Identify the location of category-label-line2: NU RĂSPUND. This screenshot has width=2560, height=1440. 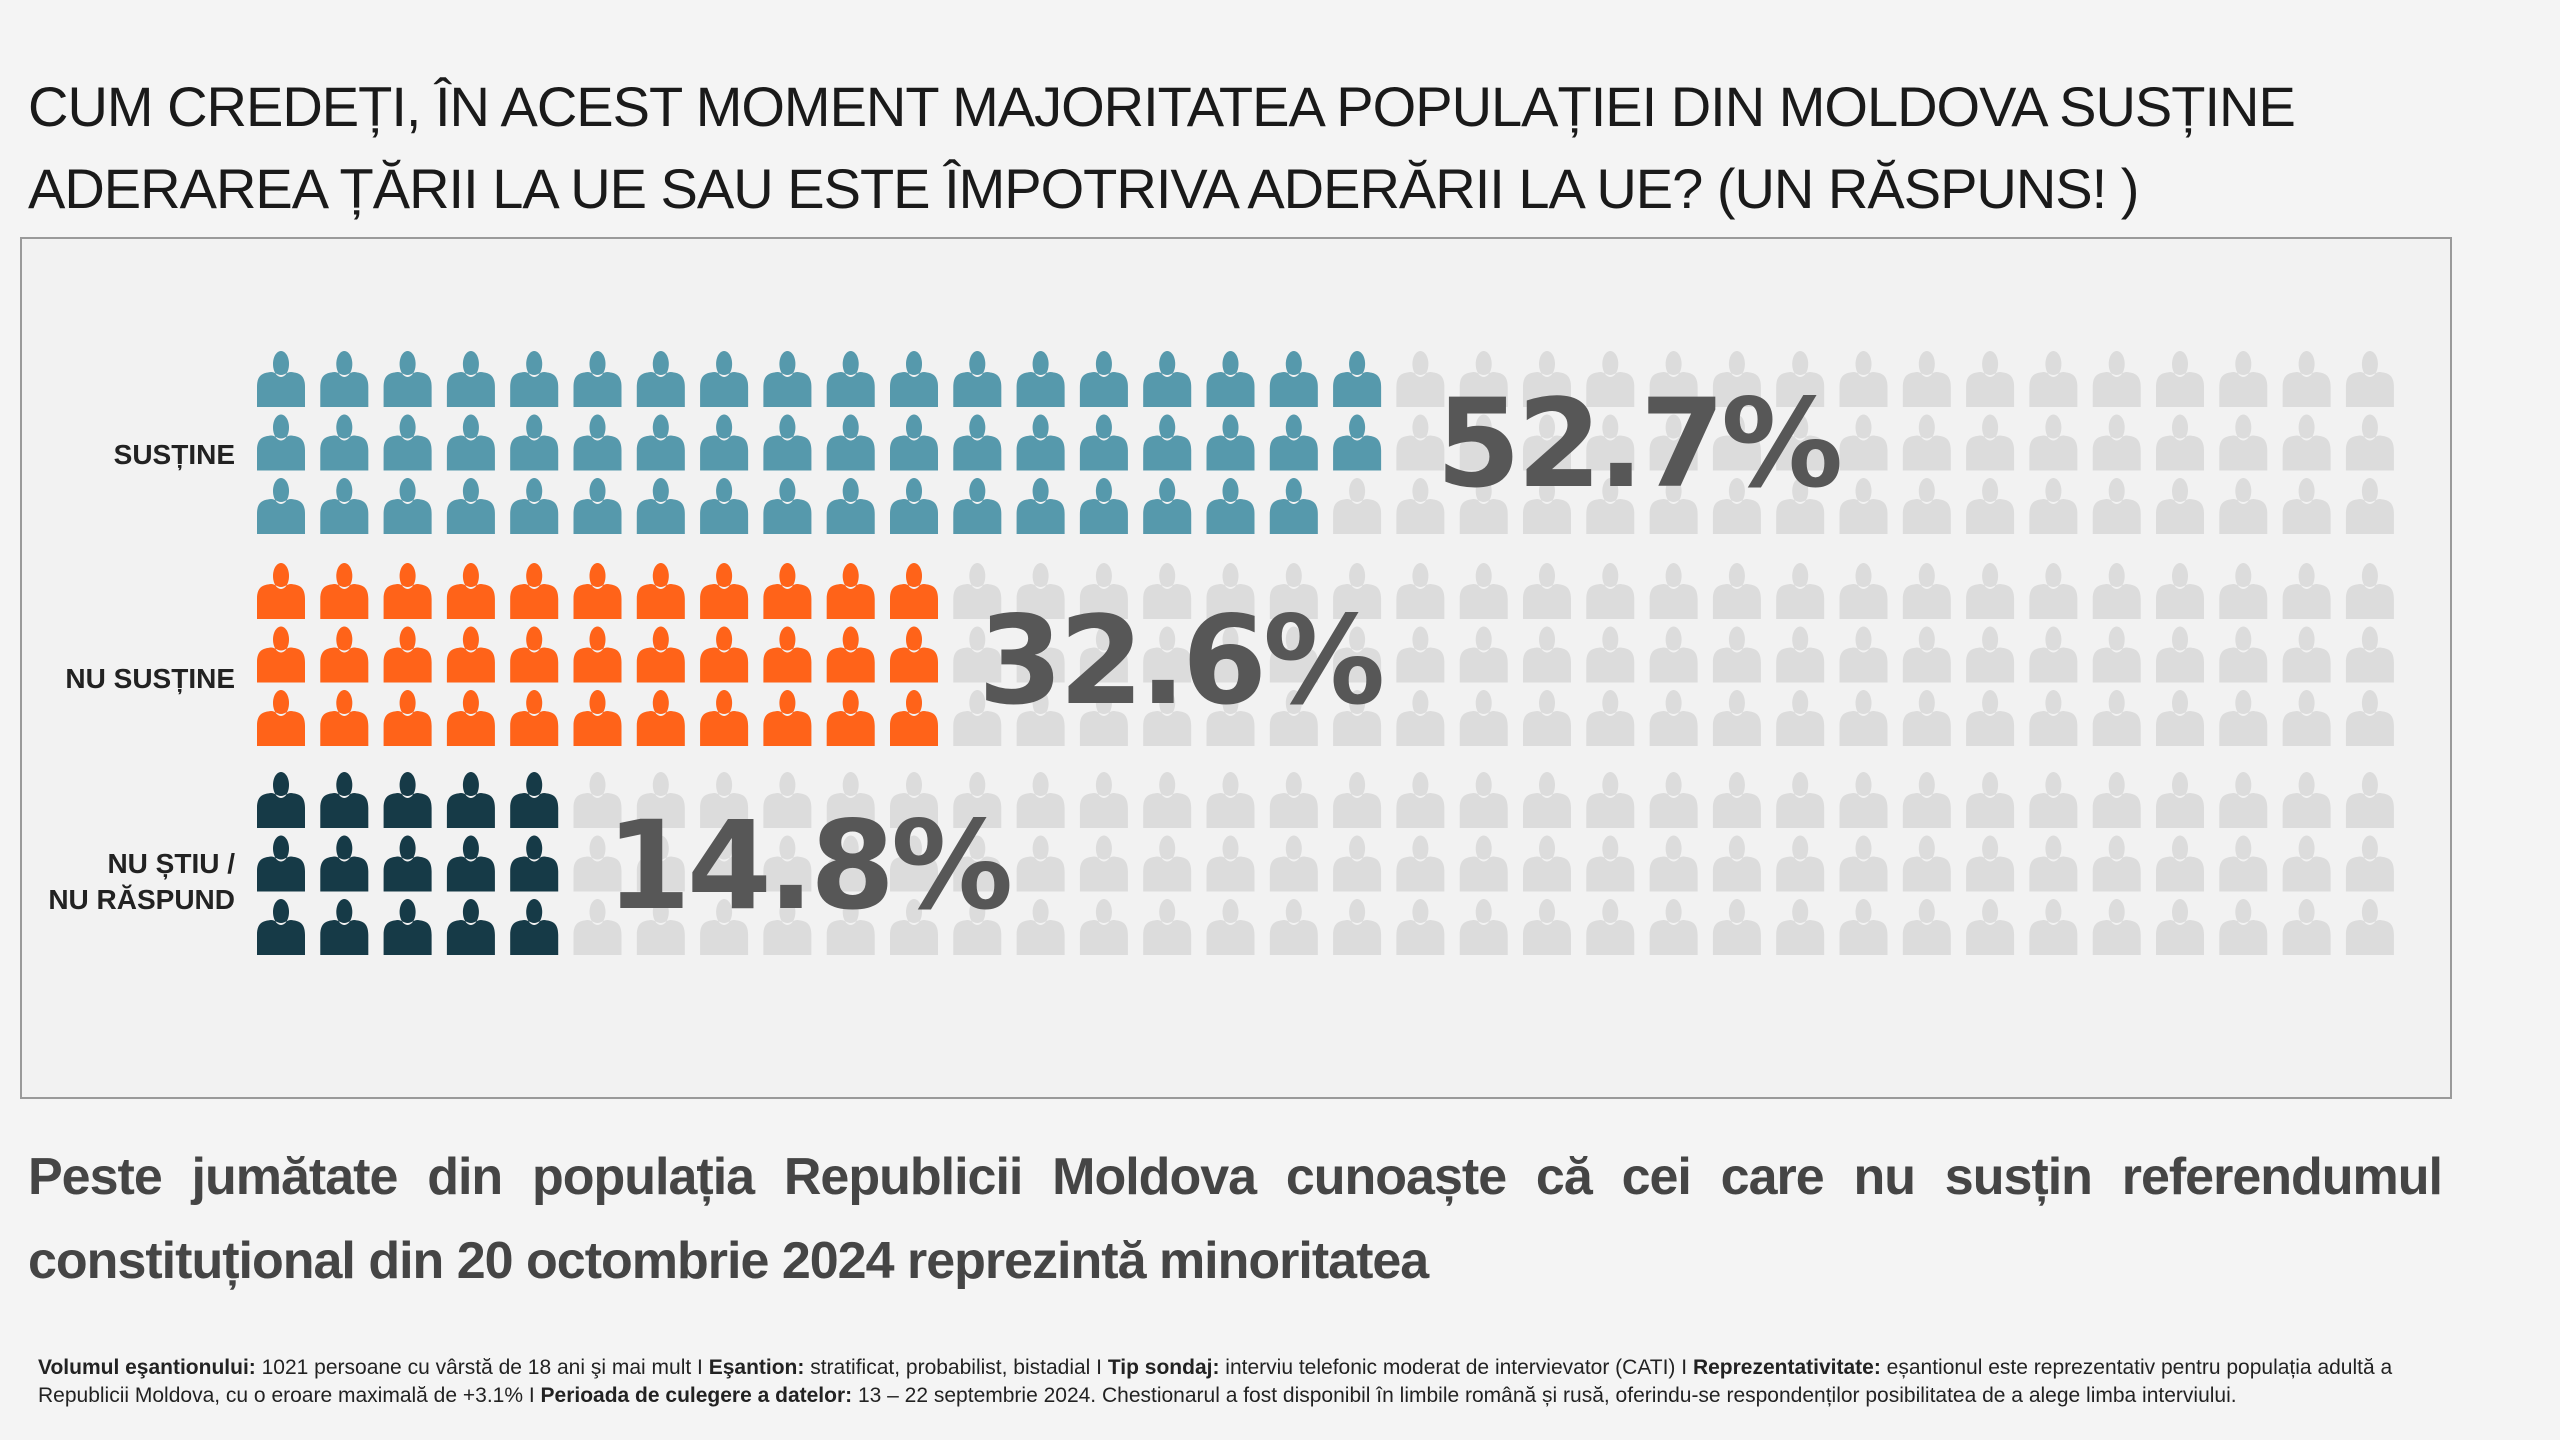
(141, 899).